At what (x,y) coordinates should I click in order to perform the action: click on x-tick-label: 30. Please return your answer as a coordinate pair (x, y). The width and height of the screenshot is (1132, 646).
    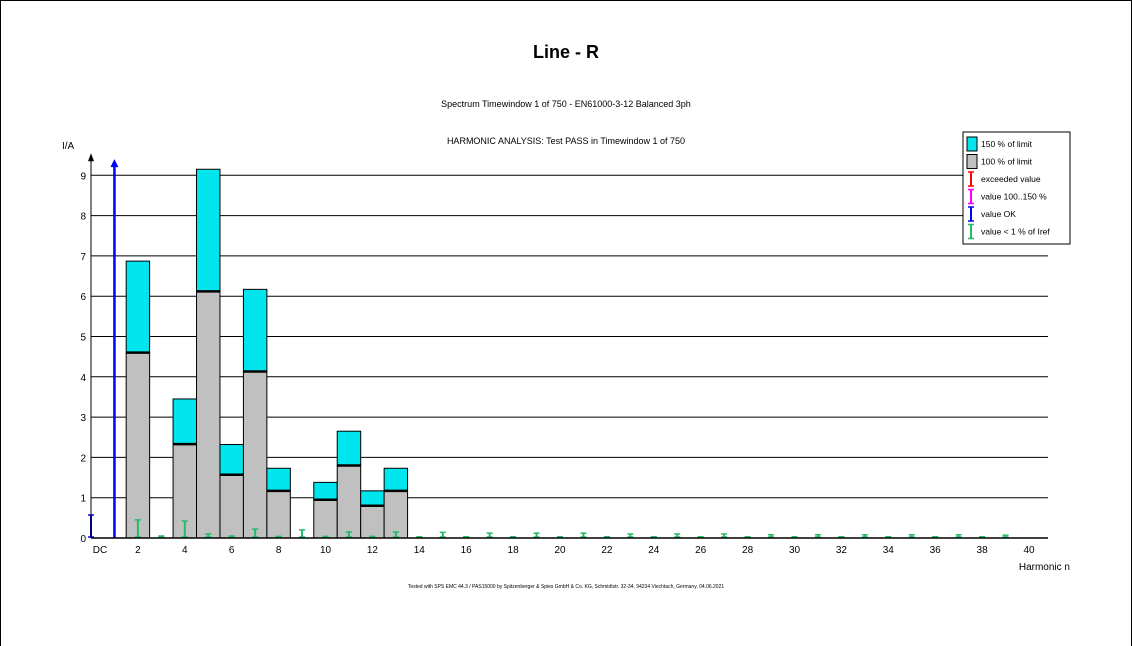
    Looking at the image, I should click on (795, 550).